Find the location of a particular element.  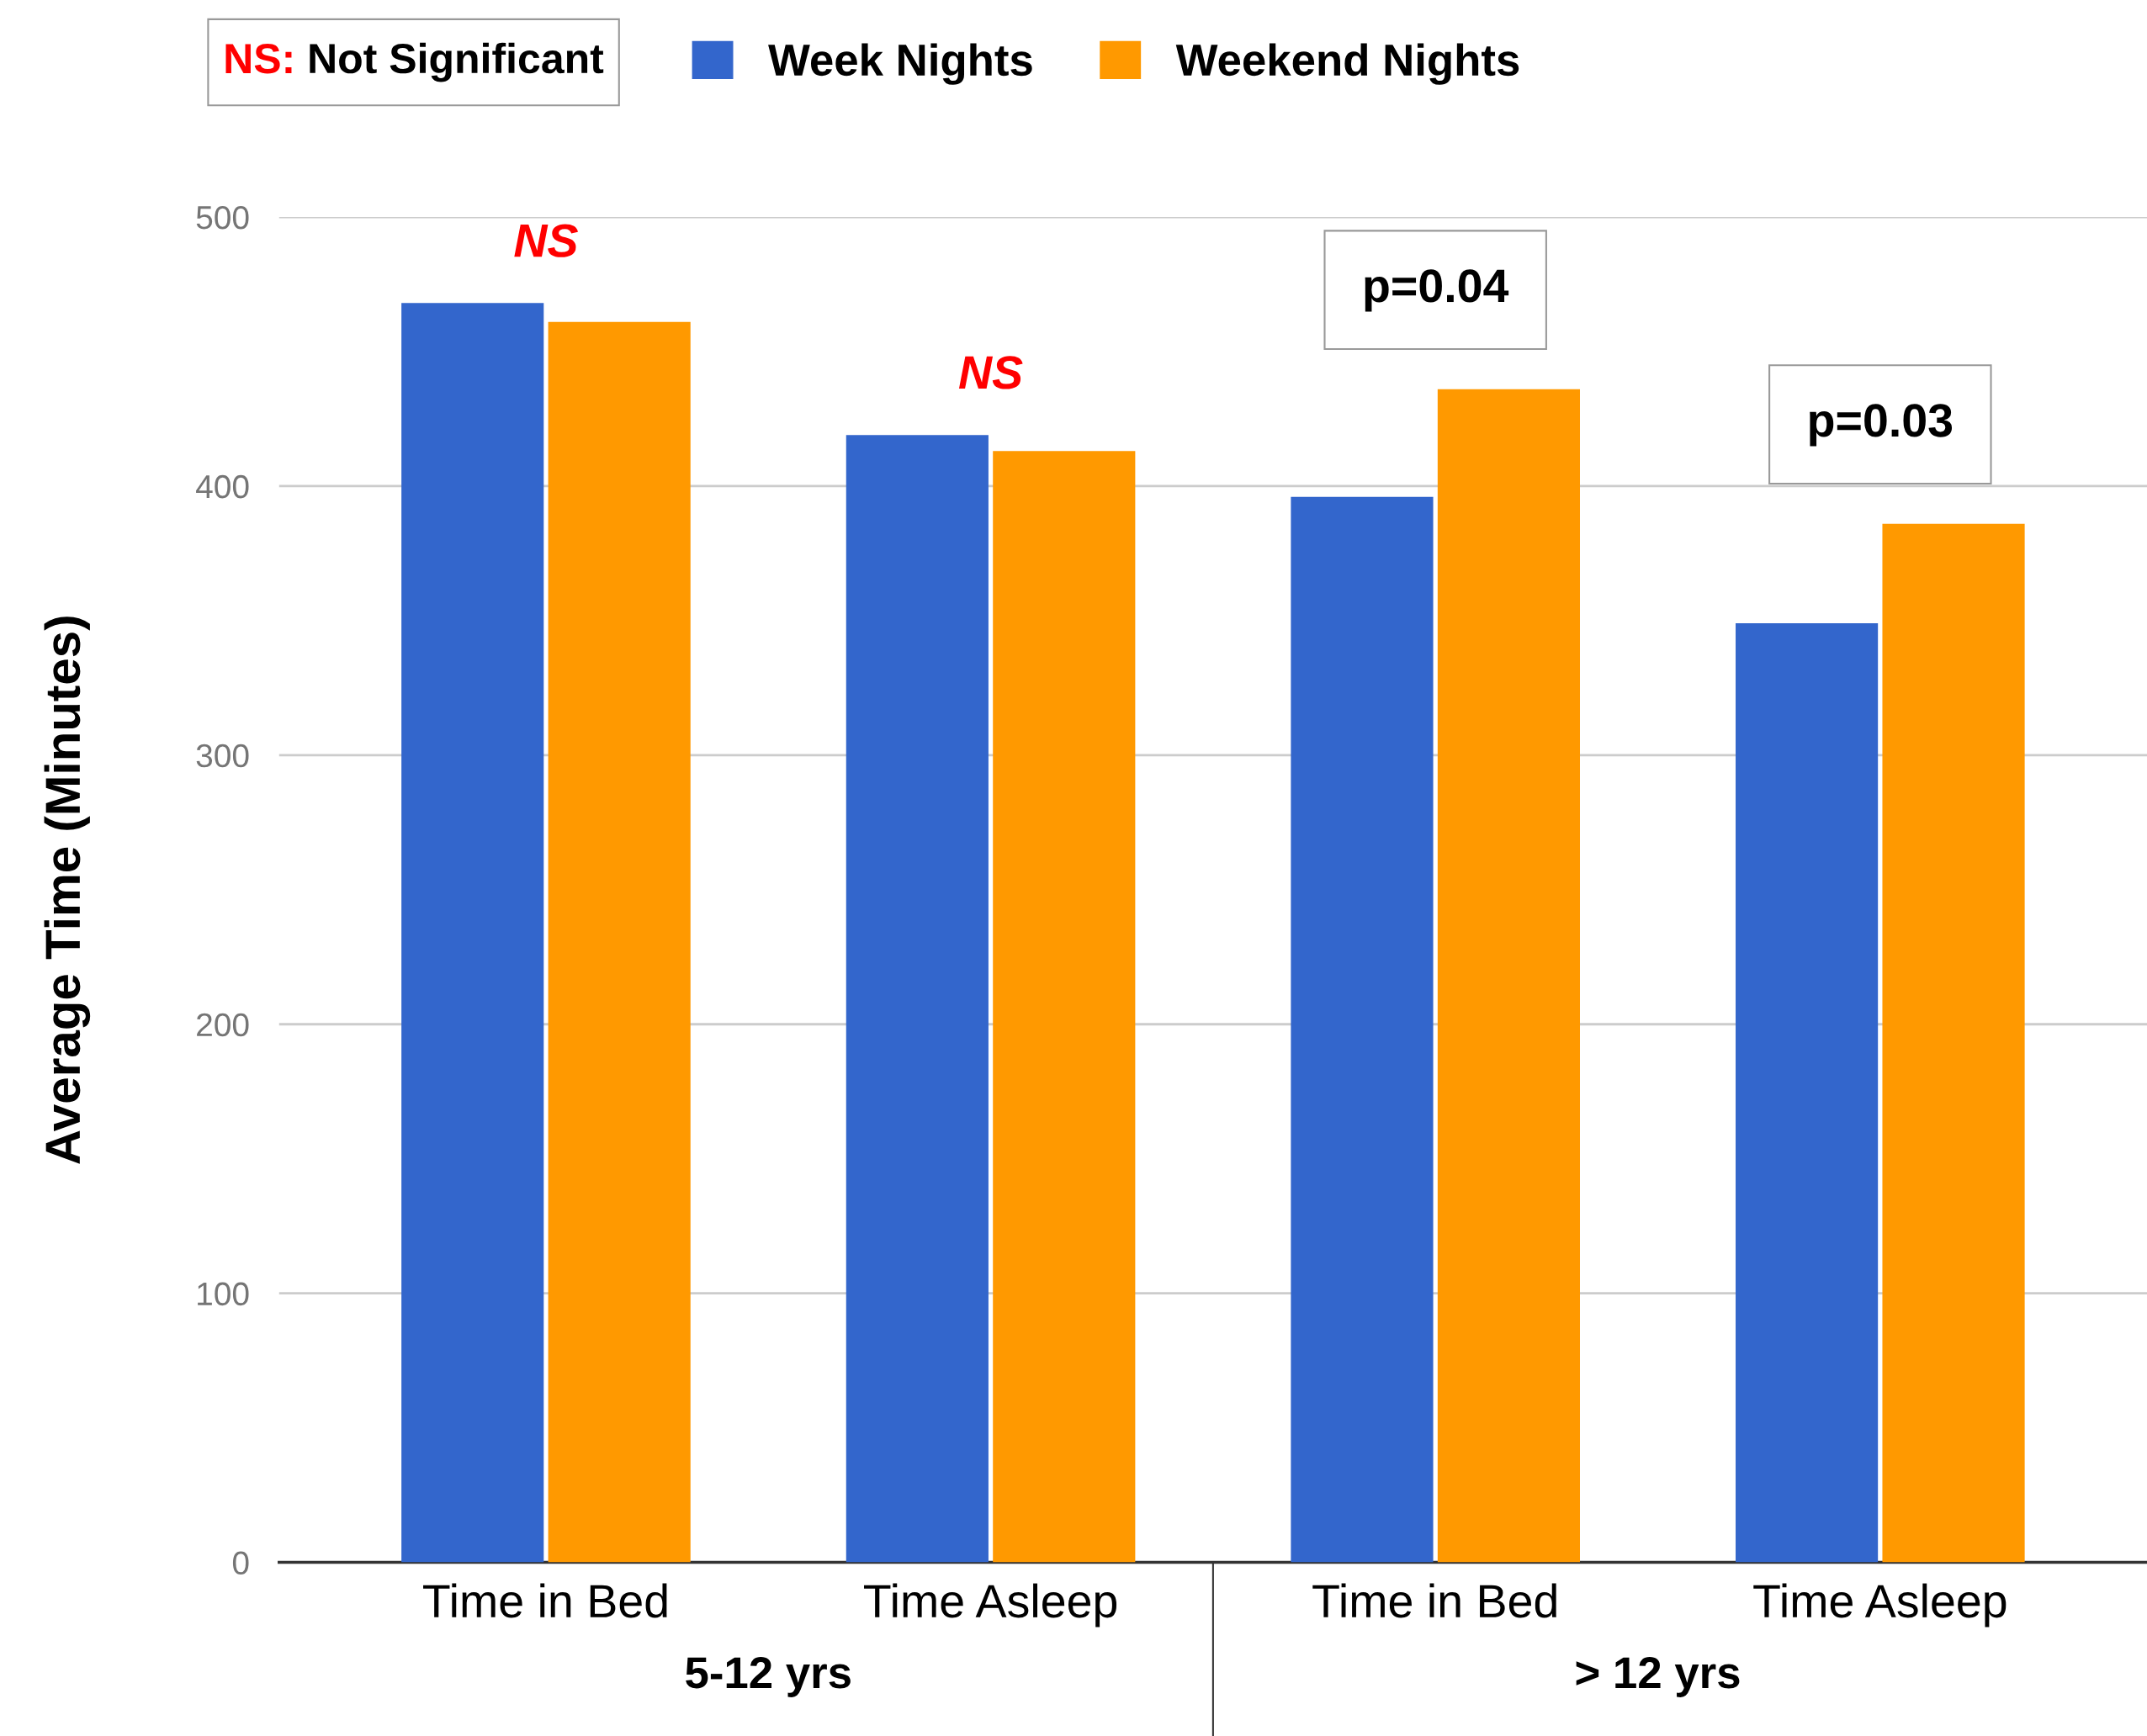

annotation: p=0.04 is located at coordinates (1437, 290).